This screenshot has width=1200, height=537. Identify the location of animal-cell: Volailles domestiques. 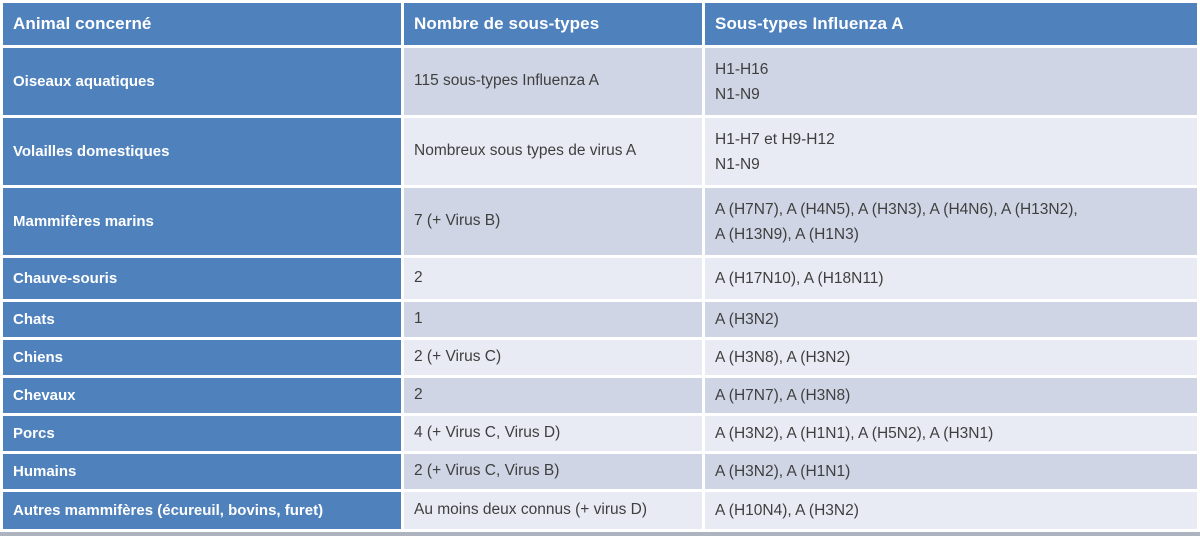
(202, 151).